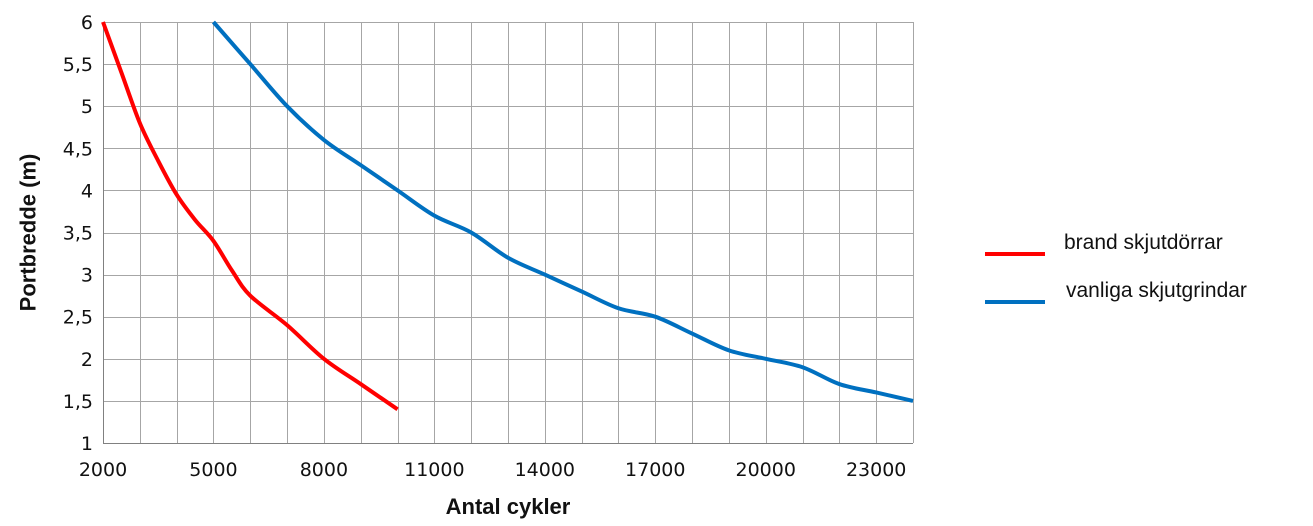 This screenshot has width=1313, height=526. I want to click on y-tick-label: 1, so click(87, 444).